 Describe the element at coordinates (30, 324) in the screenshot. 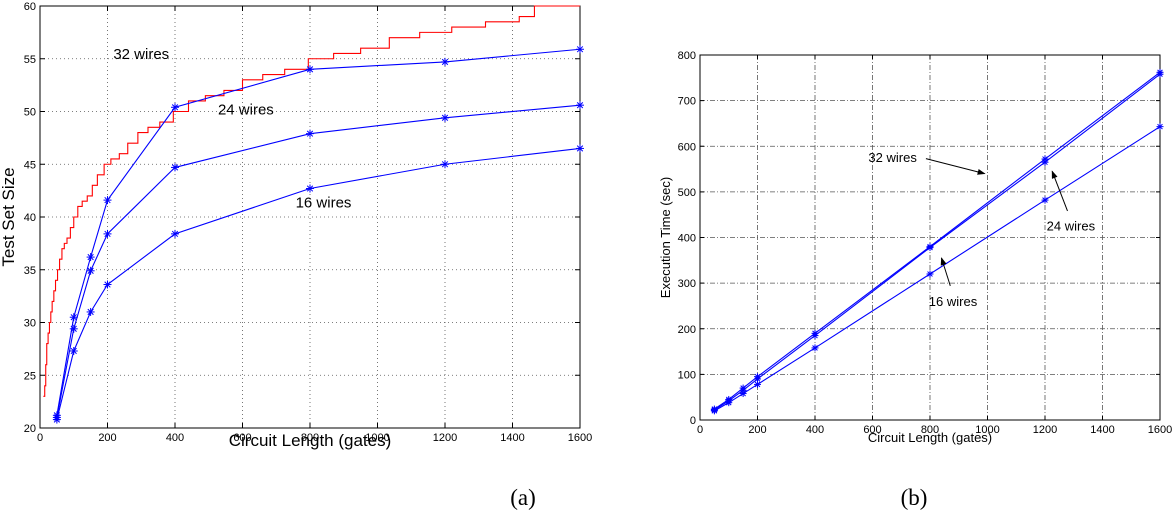

I see `y-tick-label: 30` at that location.